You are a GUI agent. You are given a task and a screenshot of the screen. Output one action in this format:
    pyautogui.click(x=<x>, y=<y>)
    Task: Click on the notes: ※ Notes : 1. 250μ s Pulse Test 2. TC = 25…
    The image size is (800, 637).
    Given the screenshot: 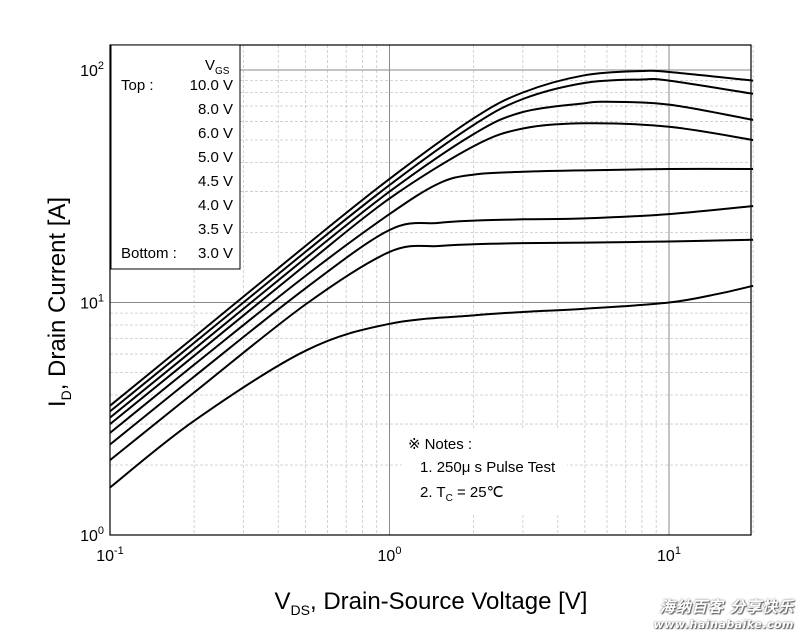 What is the action you would take?
    pyautogui.click(x=484, y=472)
    